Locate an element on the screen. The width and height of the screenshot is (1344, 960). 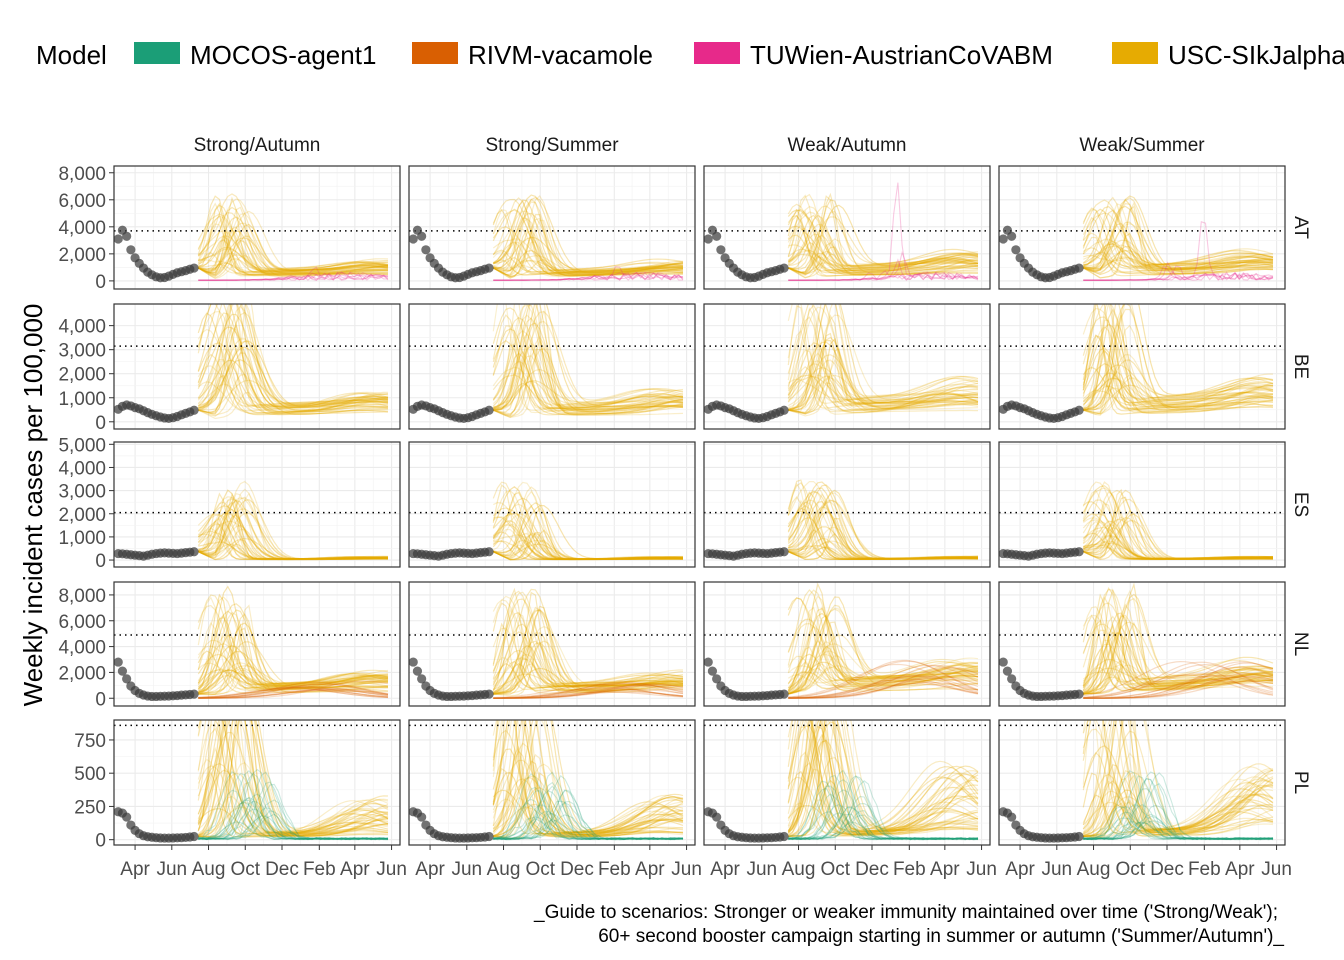
facet-row-label: ES is located at coordinates (1300, 504).